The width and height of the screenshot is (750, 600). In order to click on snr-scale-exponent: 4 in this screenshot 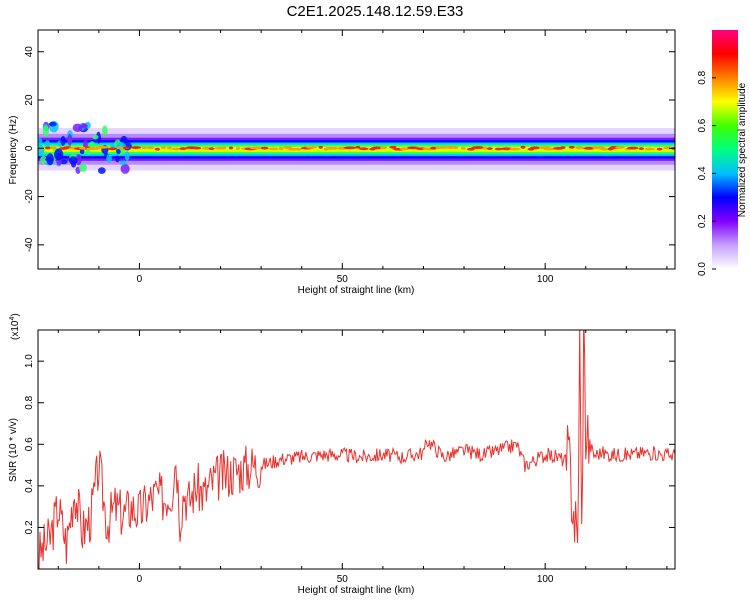, I will do `click(12, 319)`.